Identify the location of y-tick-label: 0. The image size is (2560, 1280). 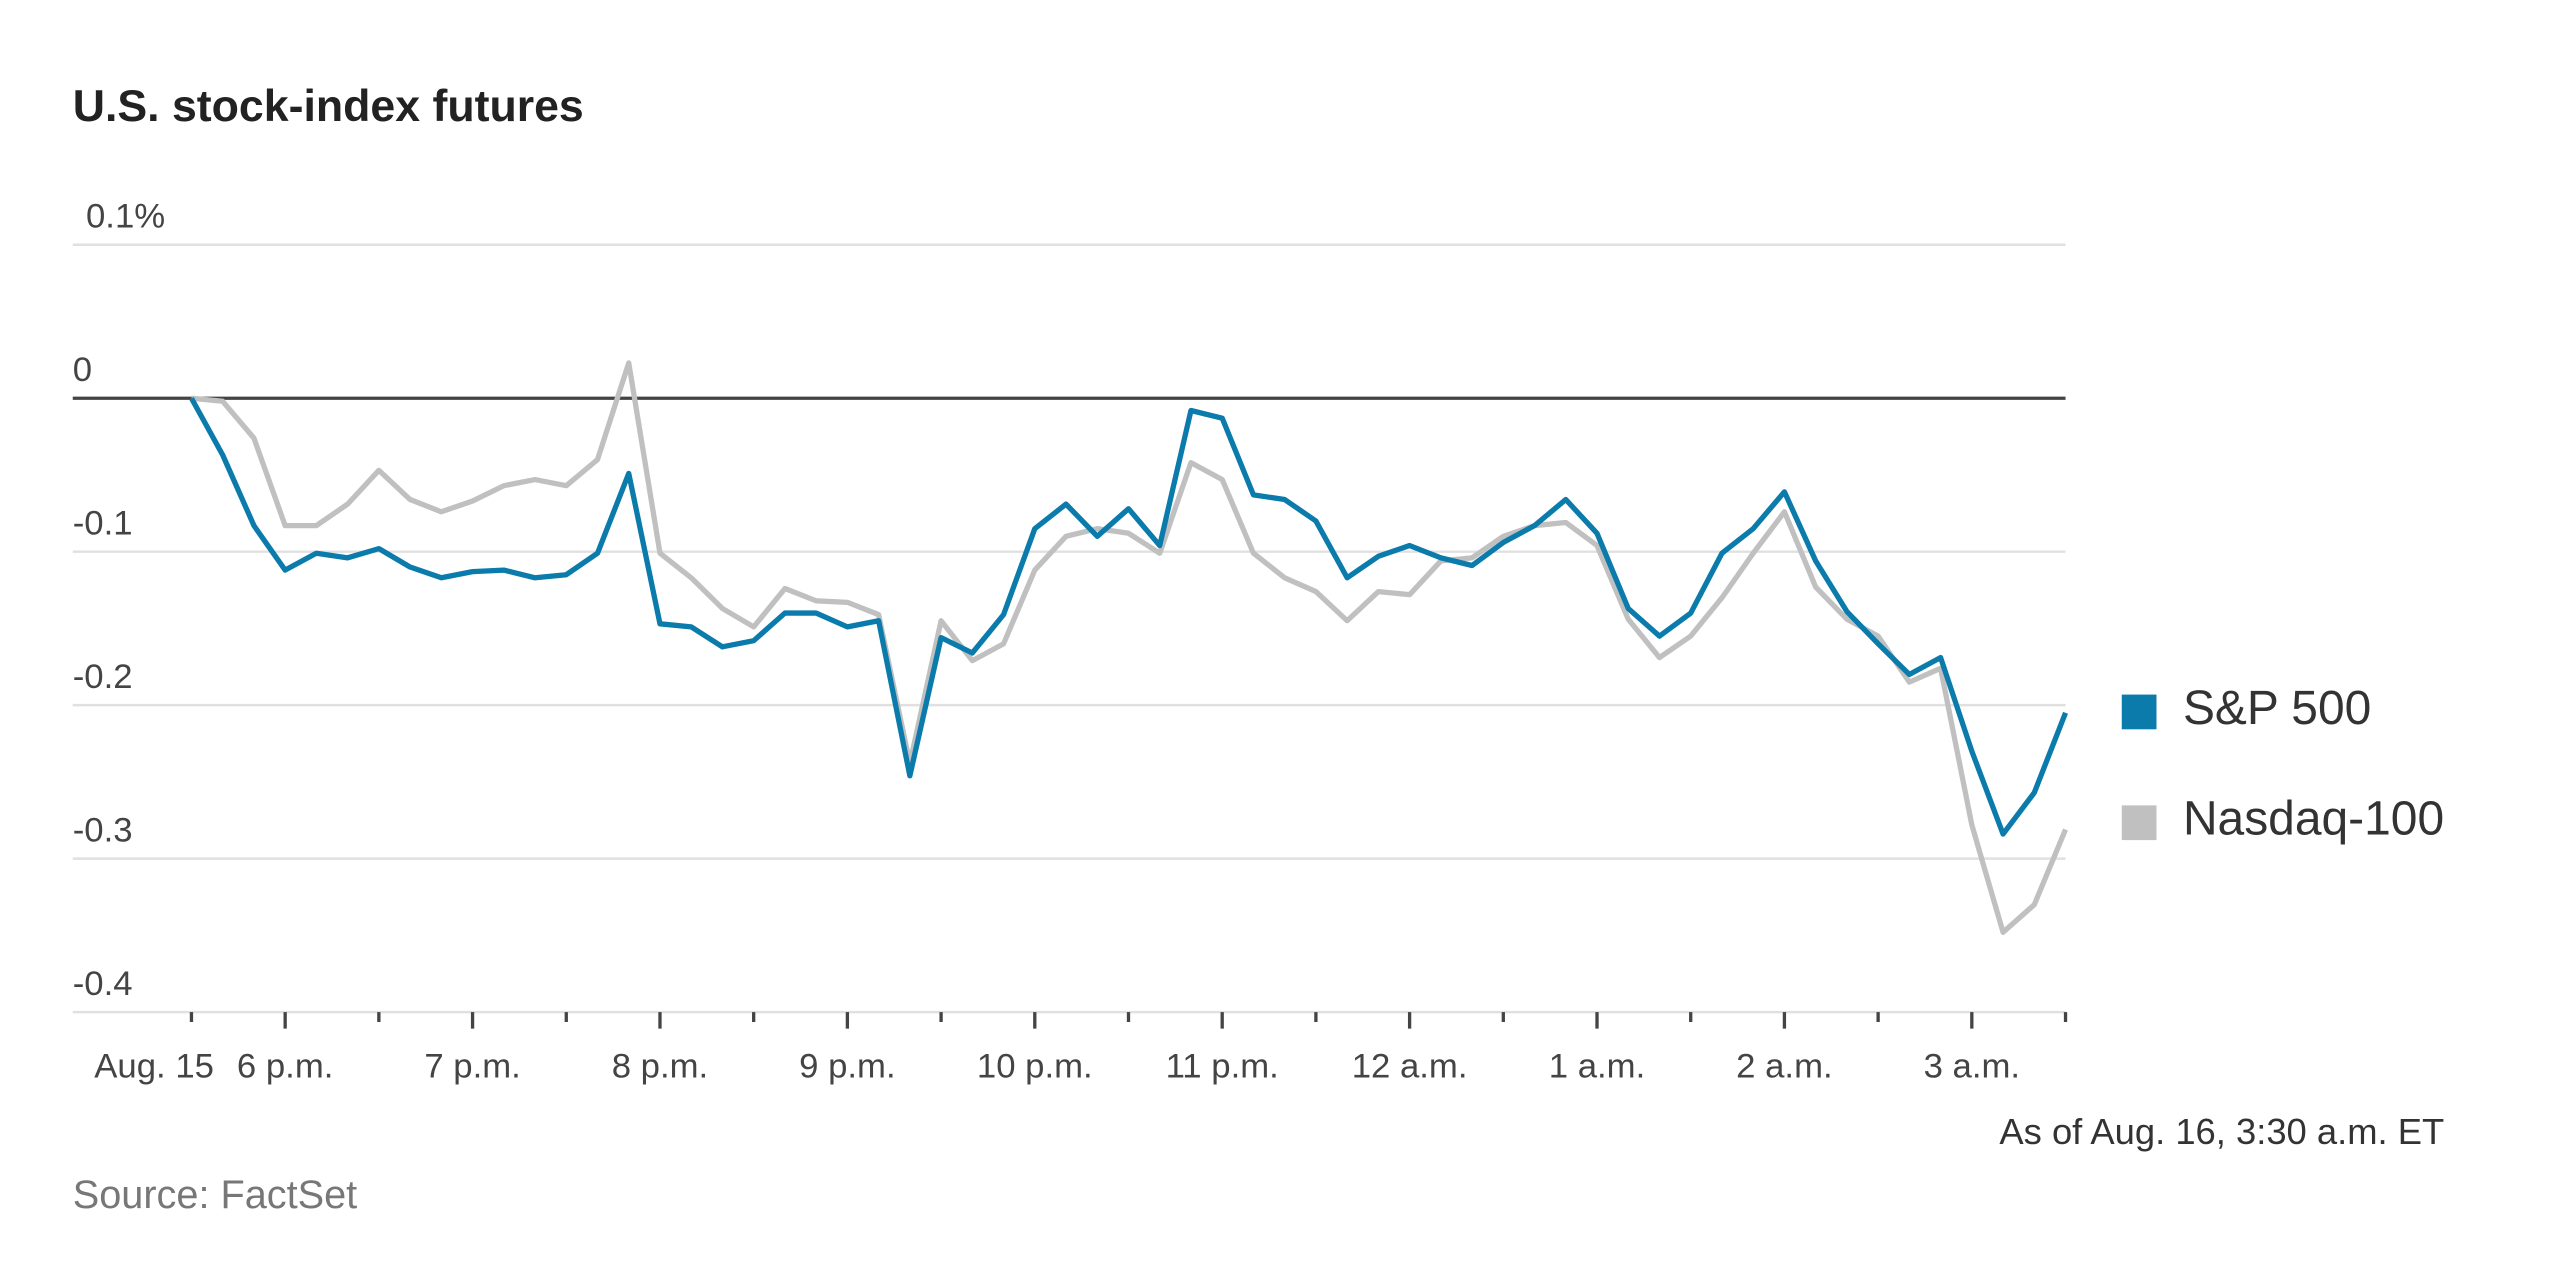
(82, 370).